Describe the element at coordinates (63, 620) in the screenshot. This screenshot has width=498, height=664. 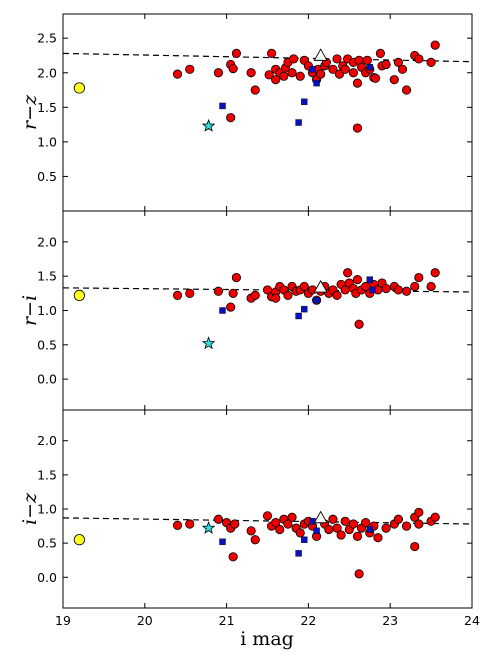
I see `x-tick-label: 19` at that location.